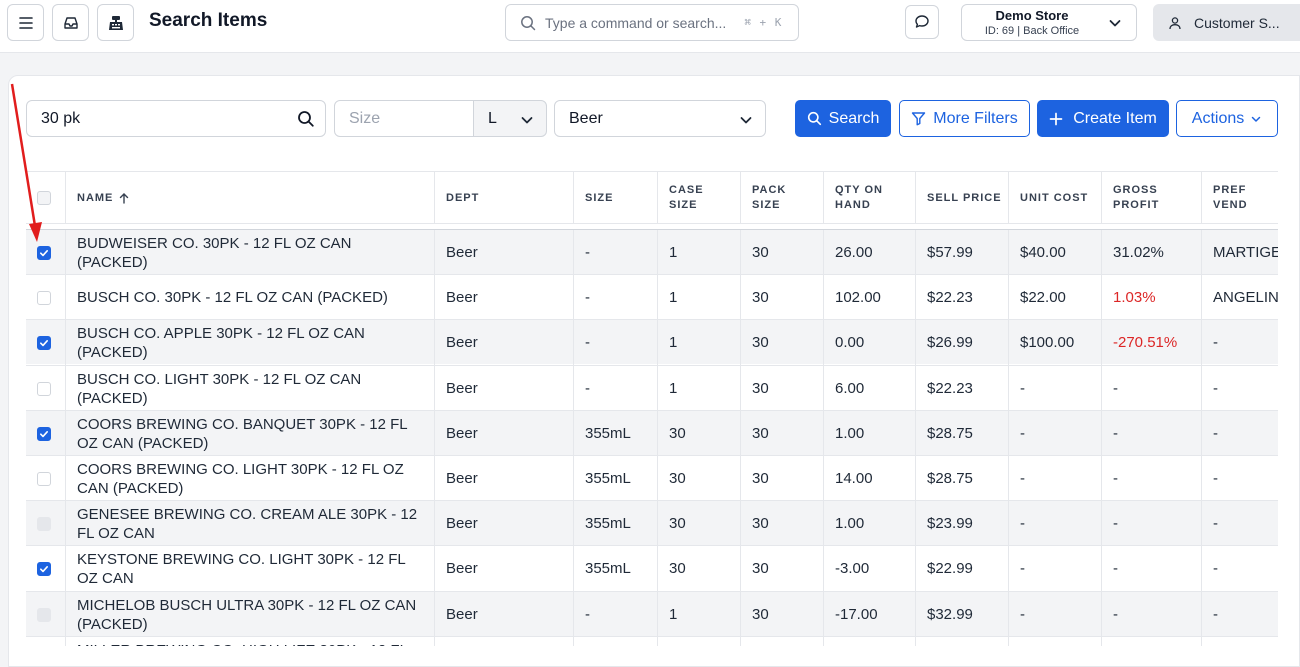  Describe the element at coordinates (1151, 614) in the screenshot. I see `cell-gross-profit: -` at that location.